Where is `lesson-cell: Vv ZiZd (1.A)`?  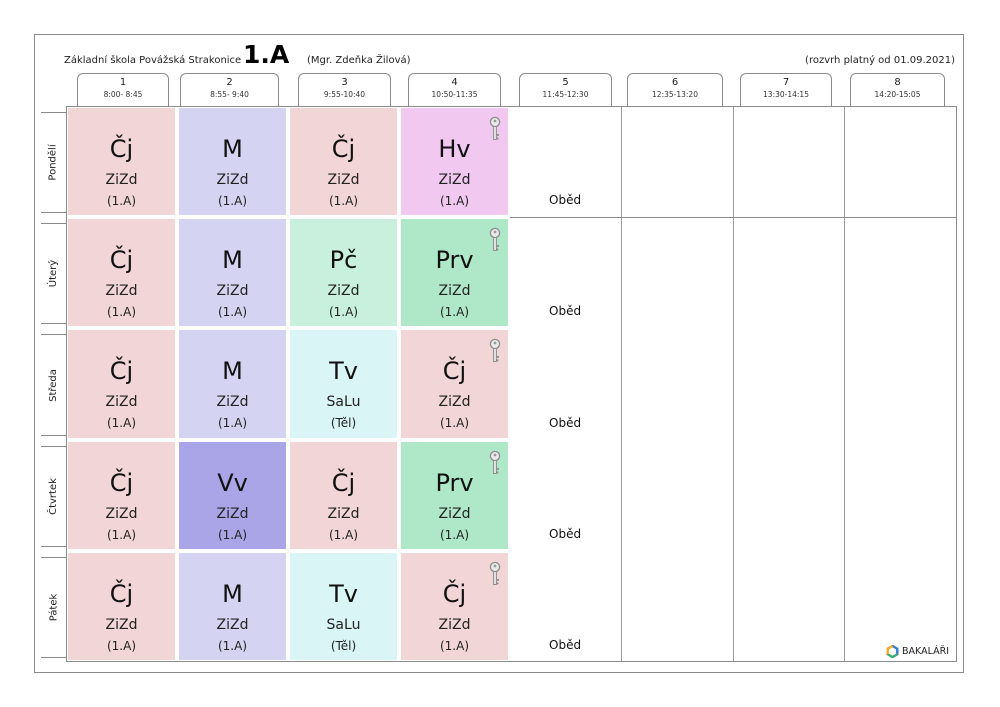
lesson-cell: Vv ZiZd (1.A) is located at coordinates (232, 495).